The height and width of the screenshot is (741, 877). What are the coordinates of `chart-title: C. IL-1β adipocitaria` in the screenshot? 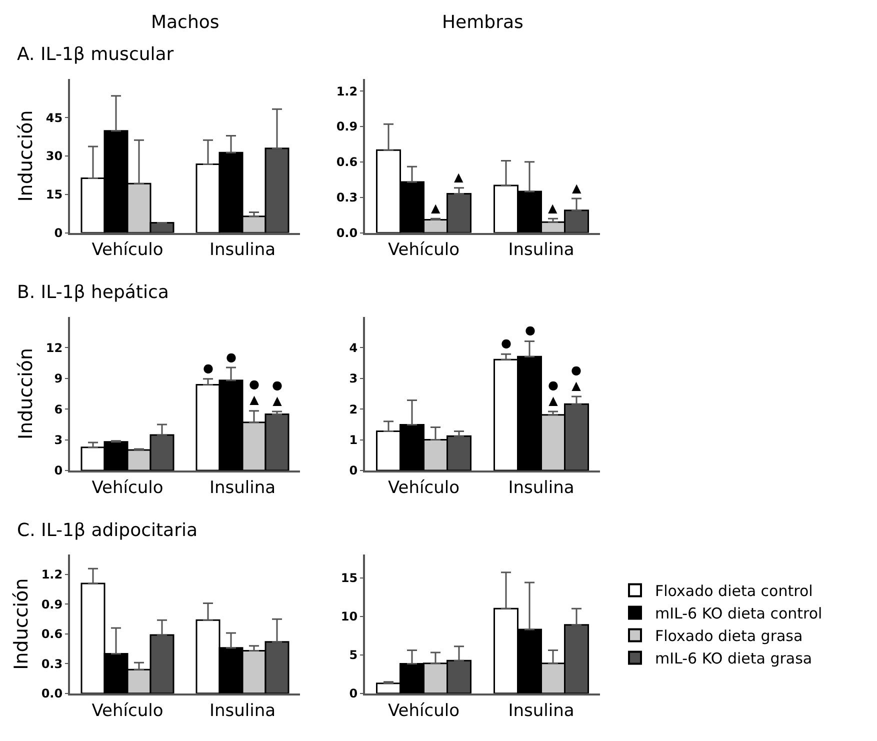 It's located at (107, 530).